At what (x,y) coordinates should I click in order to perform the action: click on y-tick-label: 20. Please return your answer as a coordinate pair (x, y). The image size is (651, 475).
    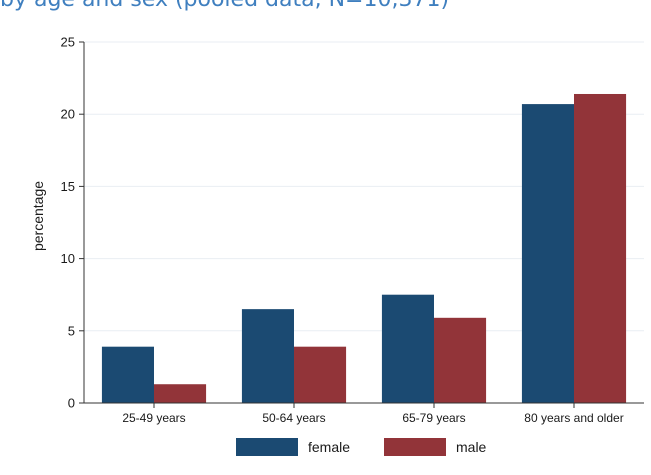
    Looking at the image, I should click on (68, 114).